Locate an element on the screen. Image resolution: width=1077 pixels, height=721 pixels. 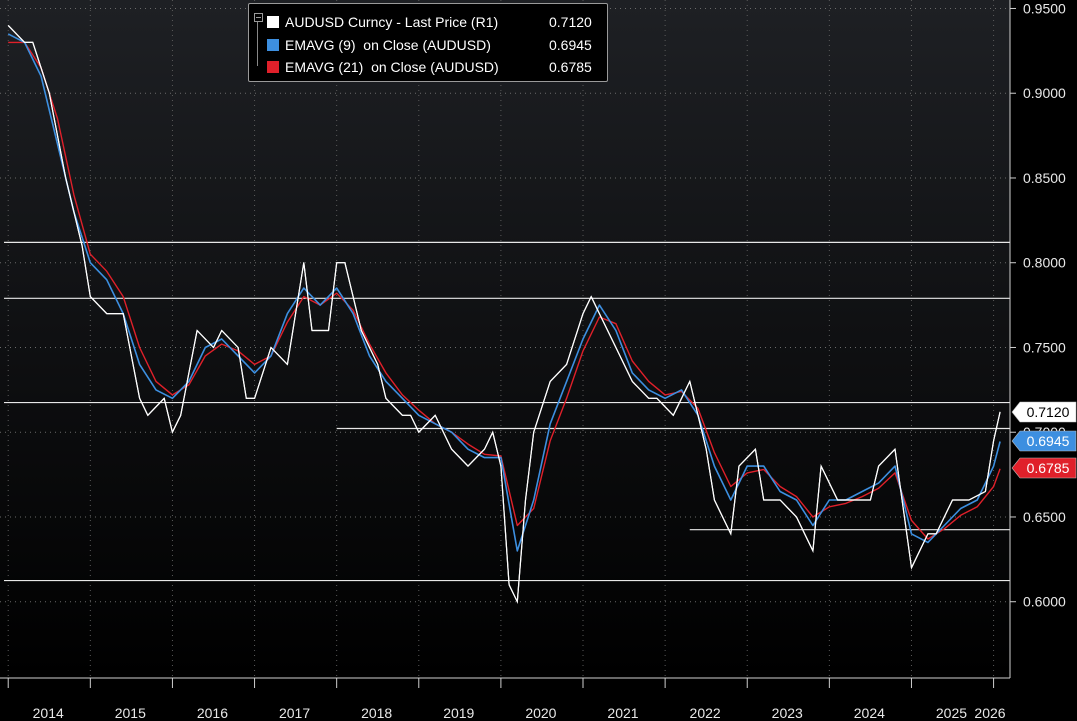
value-callout: 0.6945 is located at coordinates (1044, 441).